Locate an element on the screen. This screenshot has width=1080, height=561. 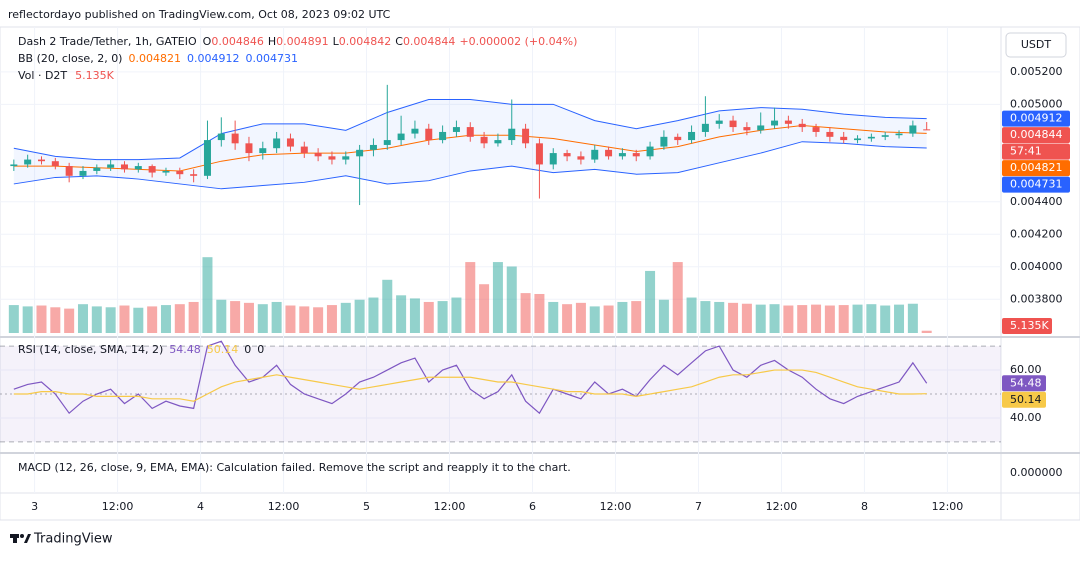
y-tick-label: 0.004000 is located at coordinates (1036, 266).